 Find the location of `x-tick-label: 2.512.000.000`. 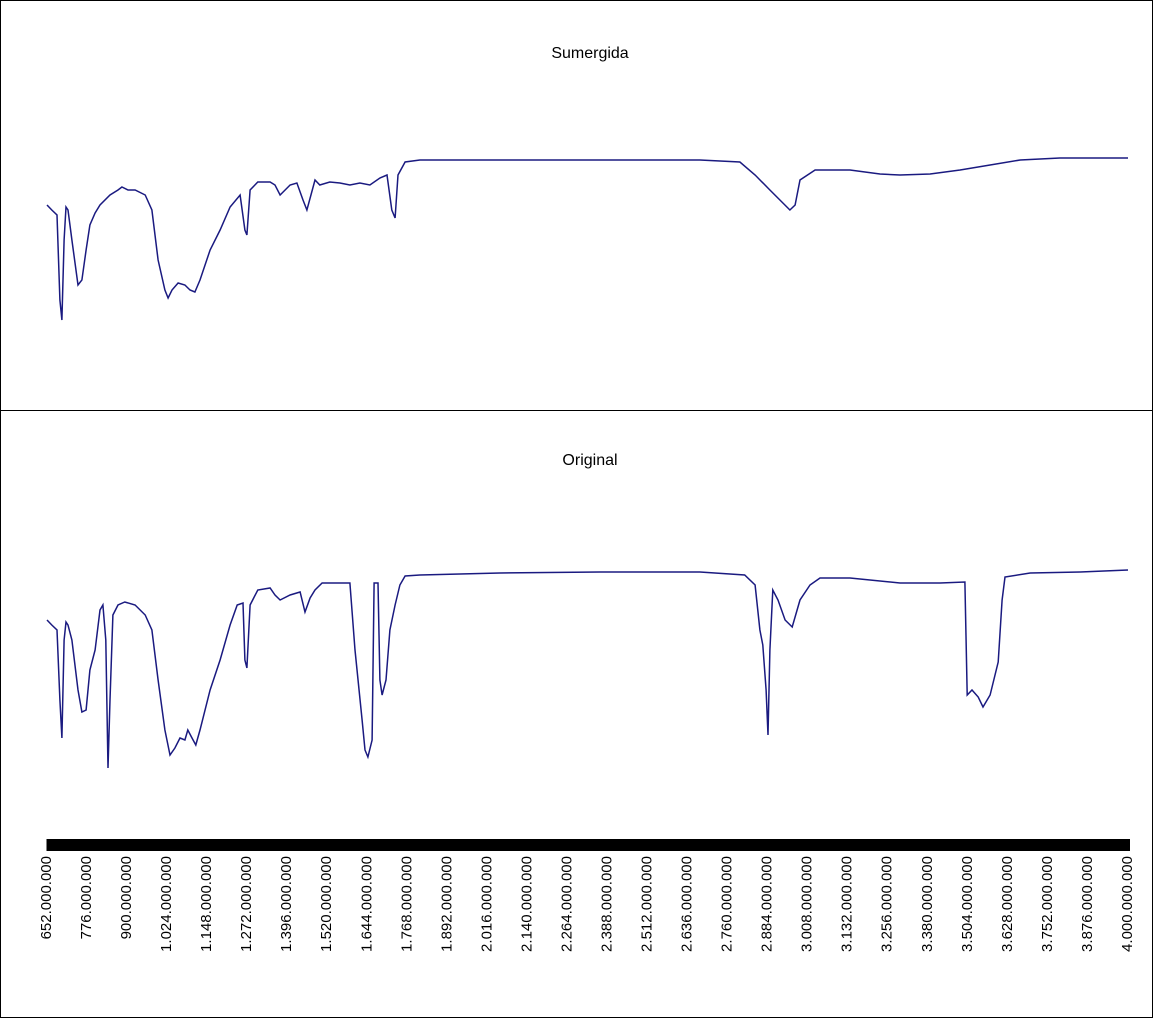

x-tick-label: 2.512.000.000 is located at coordinates (647, 904).